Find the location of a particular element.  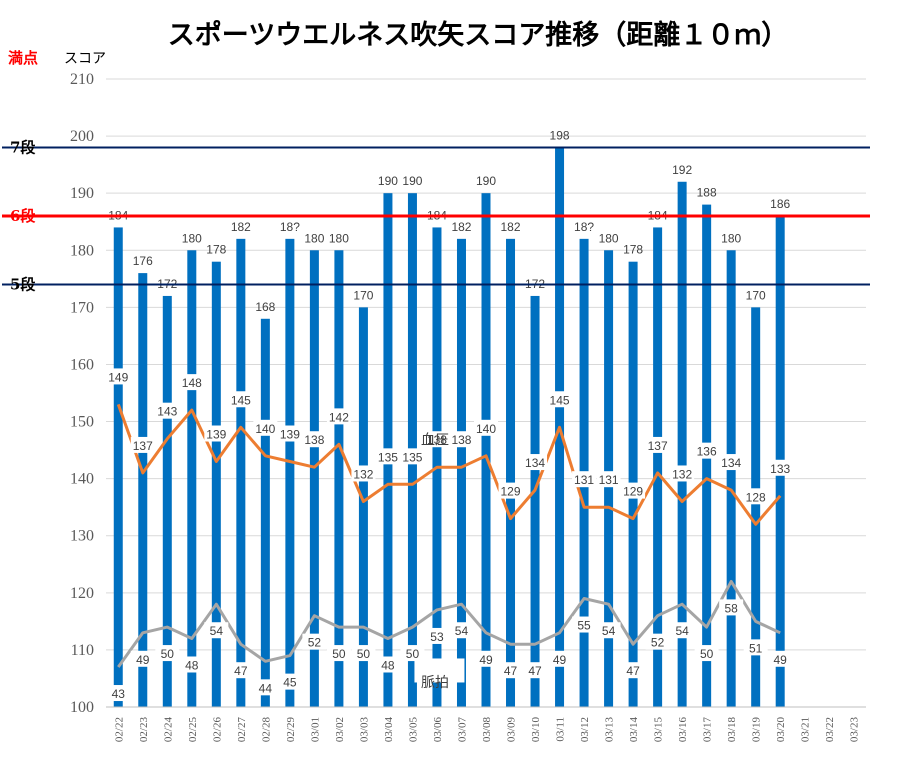

y-tick-label: 130 is located at coordinates (82, 536).